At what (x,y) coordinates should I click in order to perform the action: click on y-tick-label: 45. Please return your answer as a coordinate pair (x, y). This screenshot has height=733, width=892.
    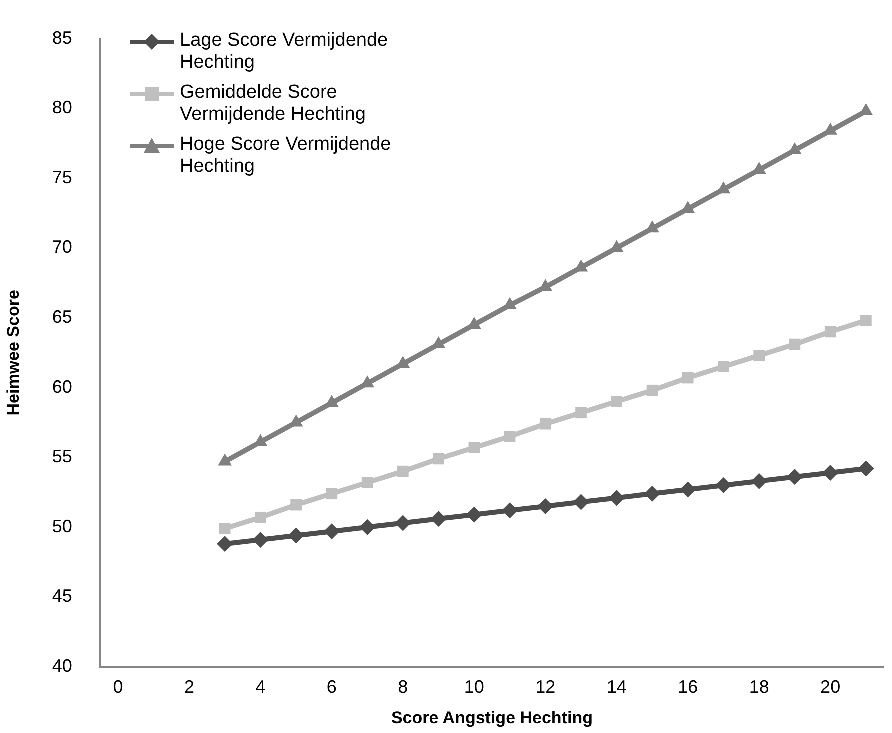
    Looking at the image, I should click on (62, 596).